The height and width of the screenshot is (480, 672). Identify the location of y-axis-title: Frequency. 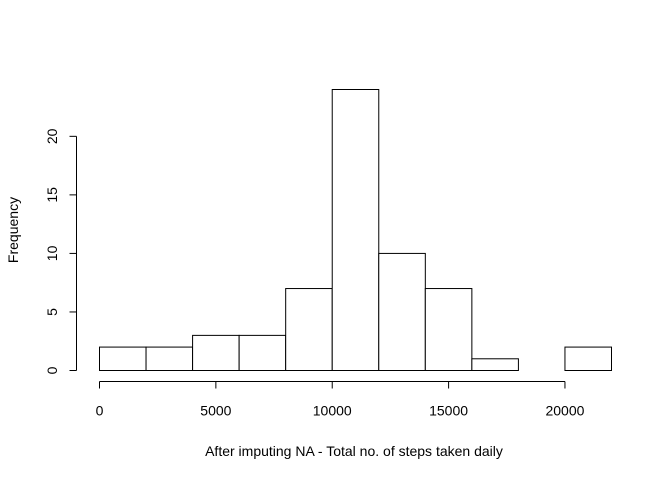
(13, 230).